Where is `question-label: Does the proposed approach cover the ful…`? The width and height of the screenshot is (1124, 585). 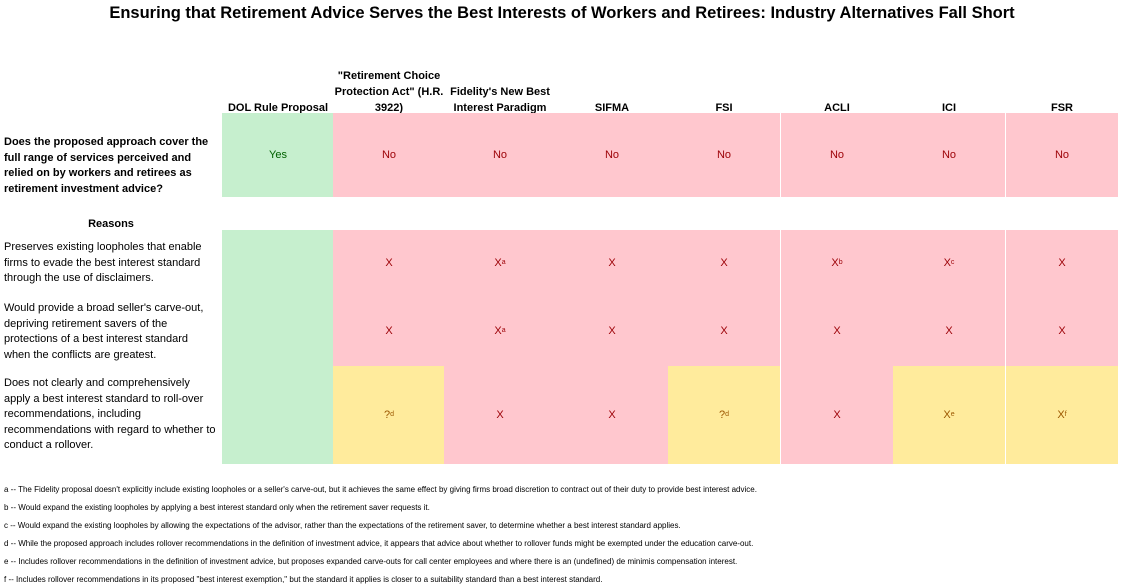
question-label: Does the proposed approach cover the ful… is located at coordinates (106, 165).